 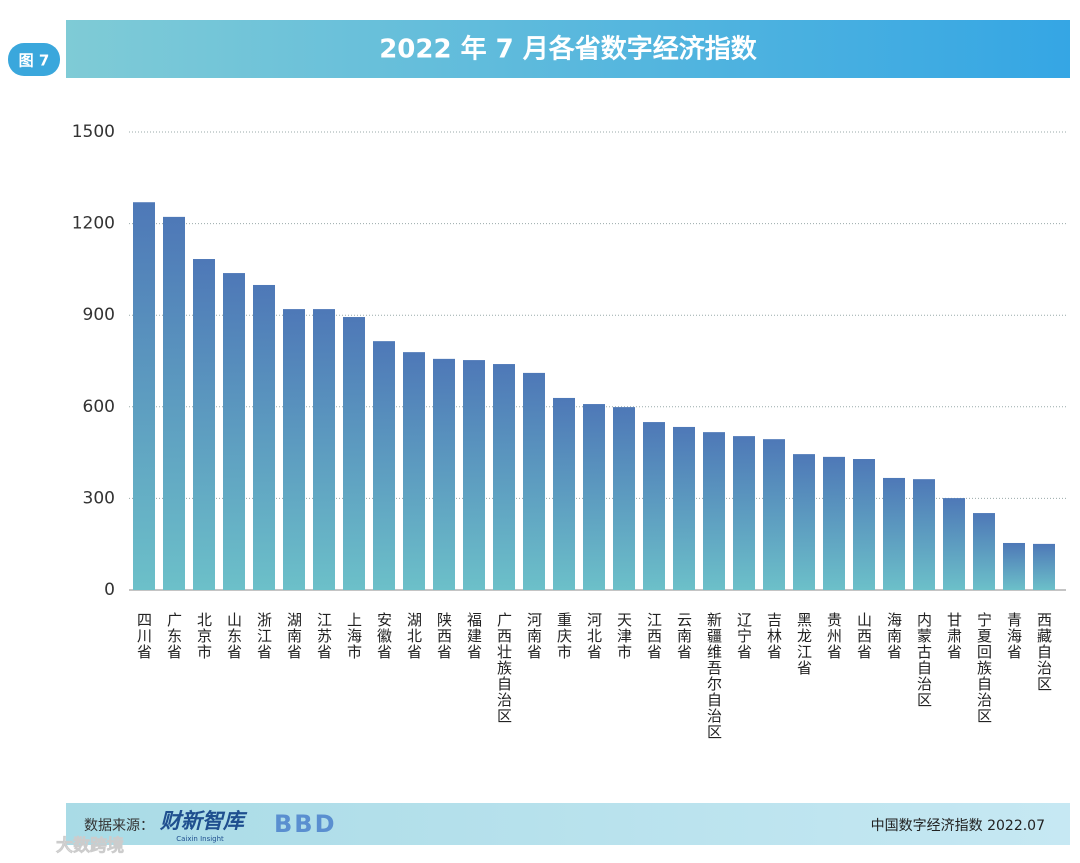 I want to click on x-tick-label: 江西省, so click(x=654, y=636).